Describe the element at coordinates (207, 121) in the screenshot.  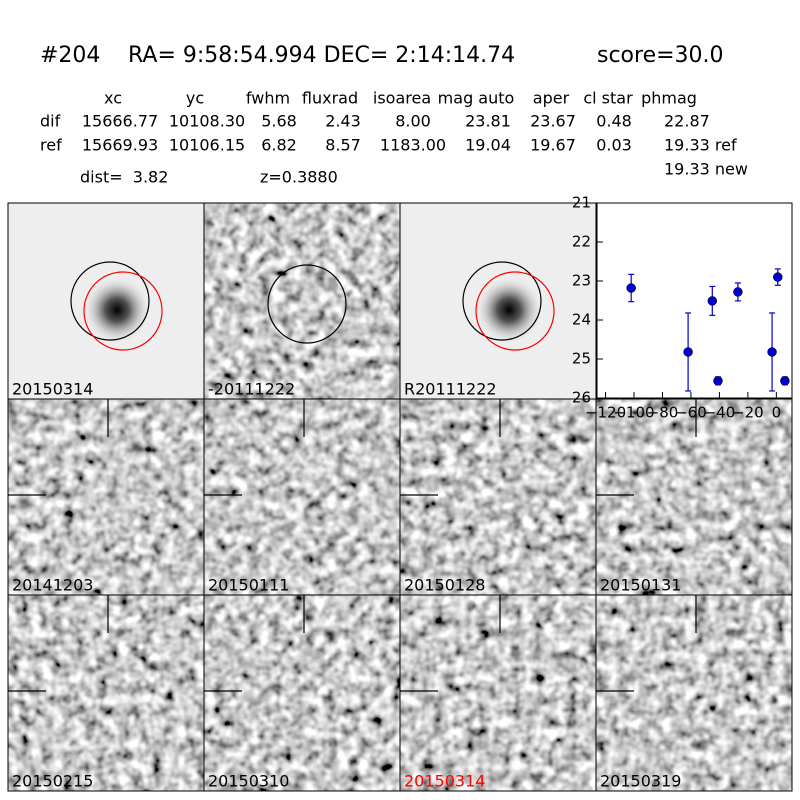
I see `cell: 10108.30` at that location.